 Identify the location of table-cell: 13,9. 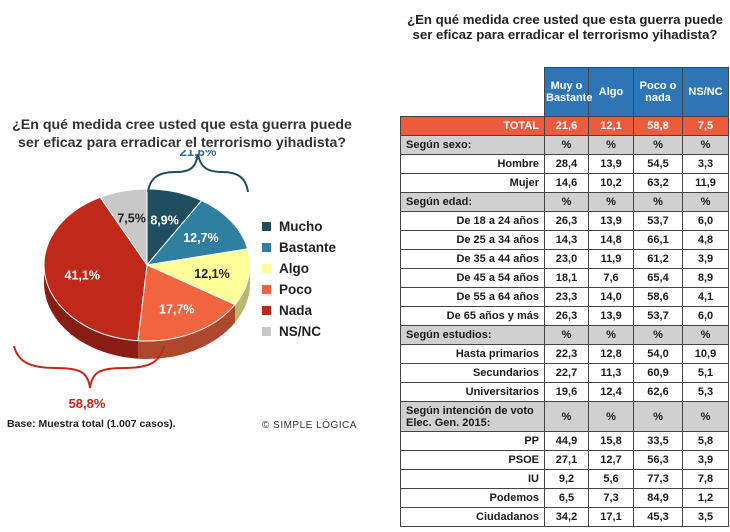
(611, 221).